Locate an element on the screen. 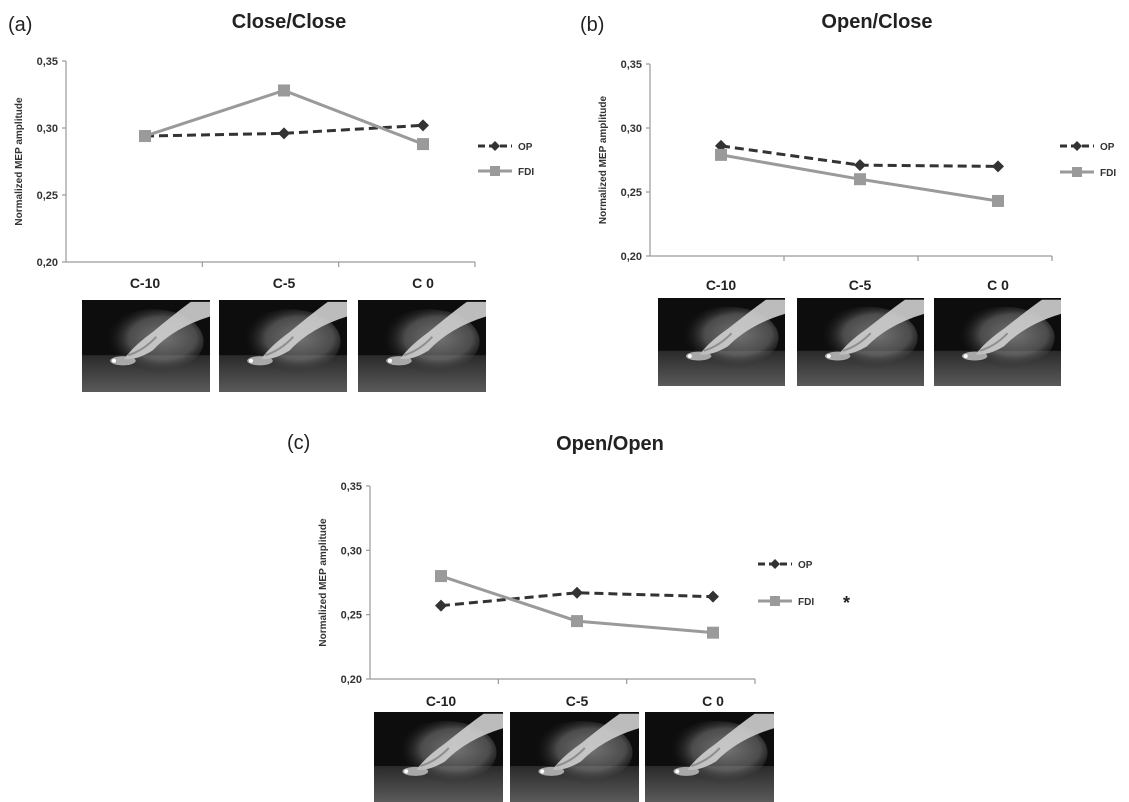 The width and height of the screenshot is (1129, 802). panel-letter: (c) is located at coordinates (298, 443).